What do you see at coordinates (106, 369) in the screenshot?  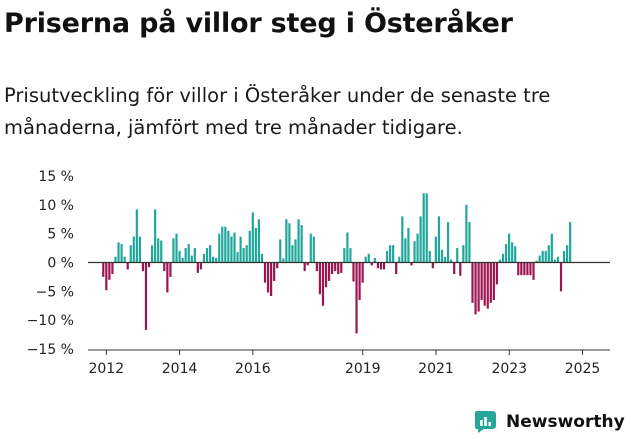 I see `x-tick-label: 2012` at bounding box center [106, 369].